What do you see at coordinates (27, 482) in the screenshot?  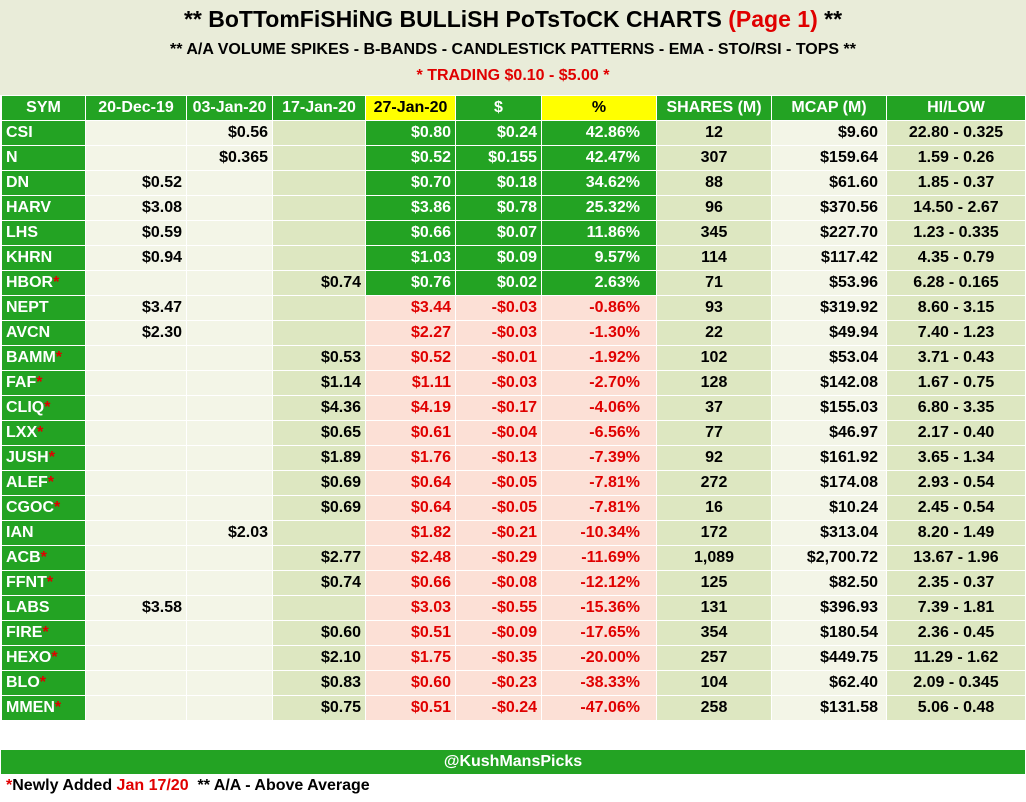 I see `symbol-text: ALEF` at bounding box center [27, 482].